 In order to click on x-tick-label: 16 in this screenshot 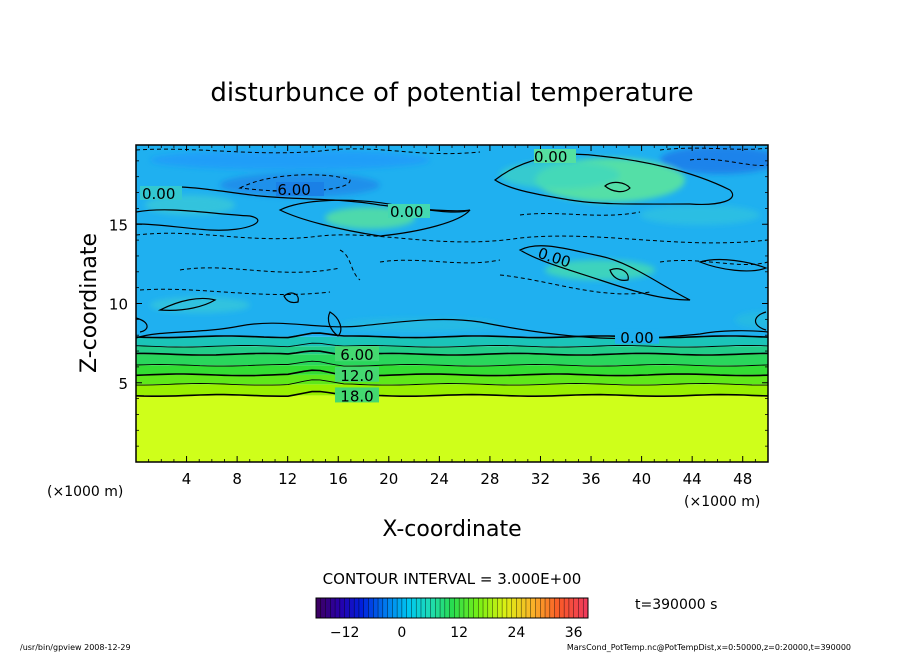, I will do `click(338, 479)`.